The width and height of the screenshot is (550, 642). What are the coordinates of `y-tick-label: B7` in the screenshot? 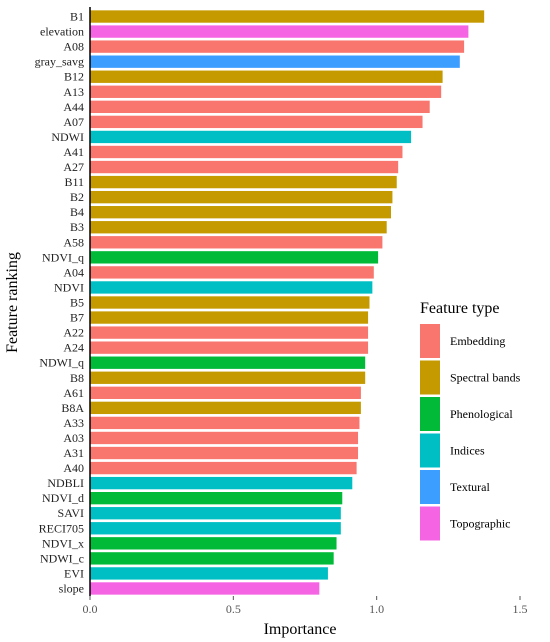 It's located at (77, 318).